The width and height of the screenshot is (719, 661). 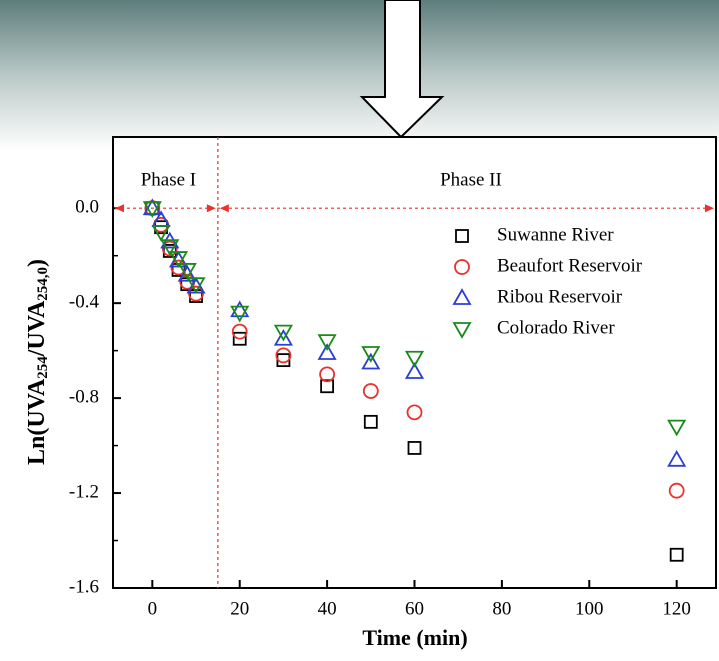 What do you see at coordinates (168, 179) in the screenshot?
I see `phase-label: Phase I` at bounding box center [168, 179].